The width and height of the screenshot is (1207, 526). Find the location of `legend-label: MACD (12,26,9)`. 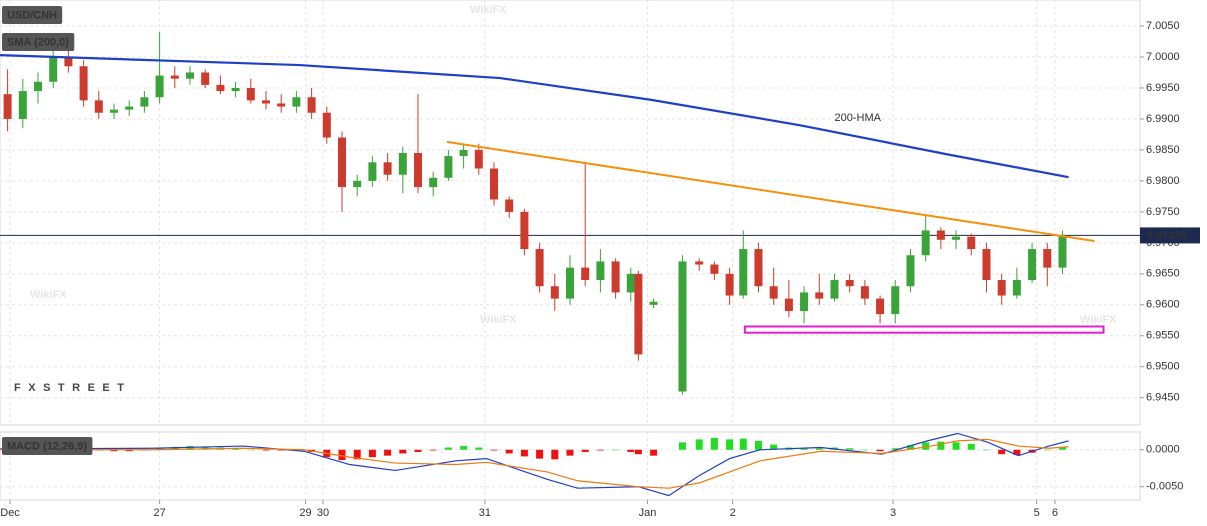

legend-label: MACD (12,26,9) is located at coordinates (47, 446).